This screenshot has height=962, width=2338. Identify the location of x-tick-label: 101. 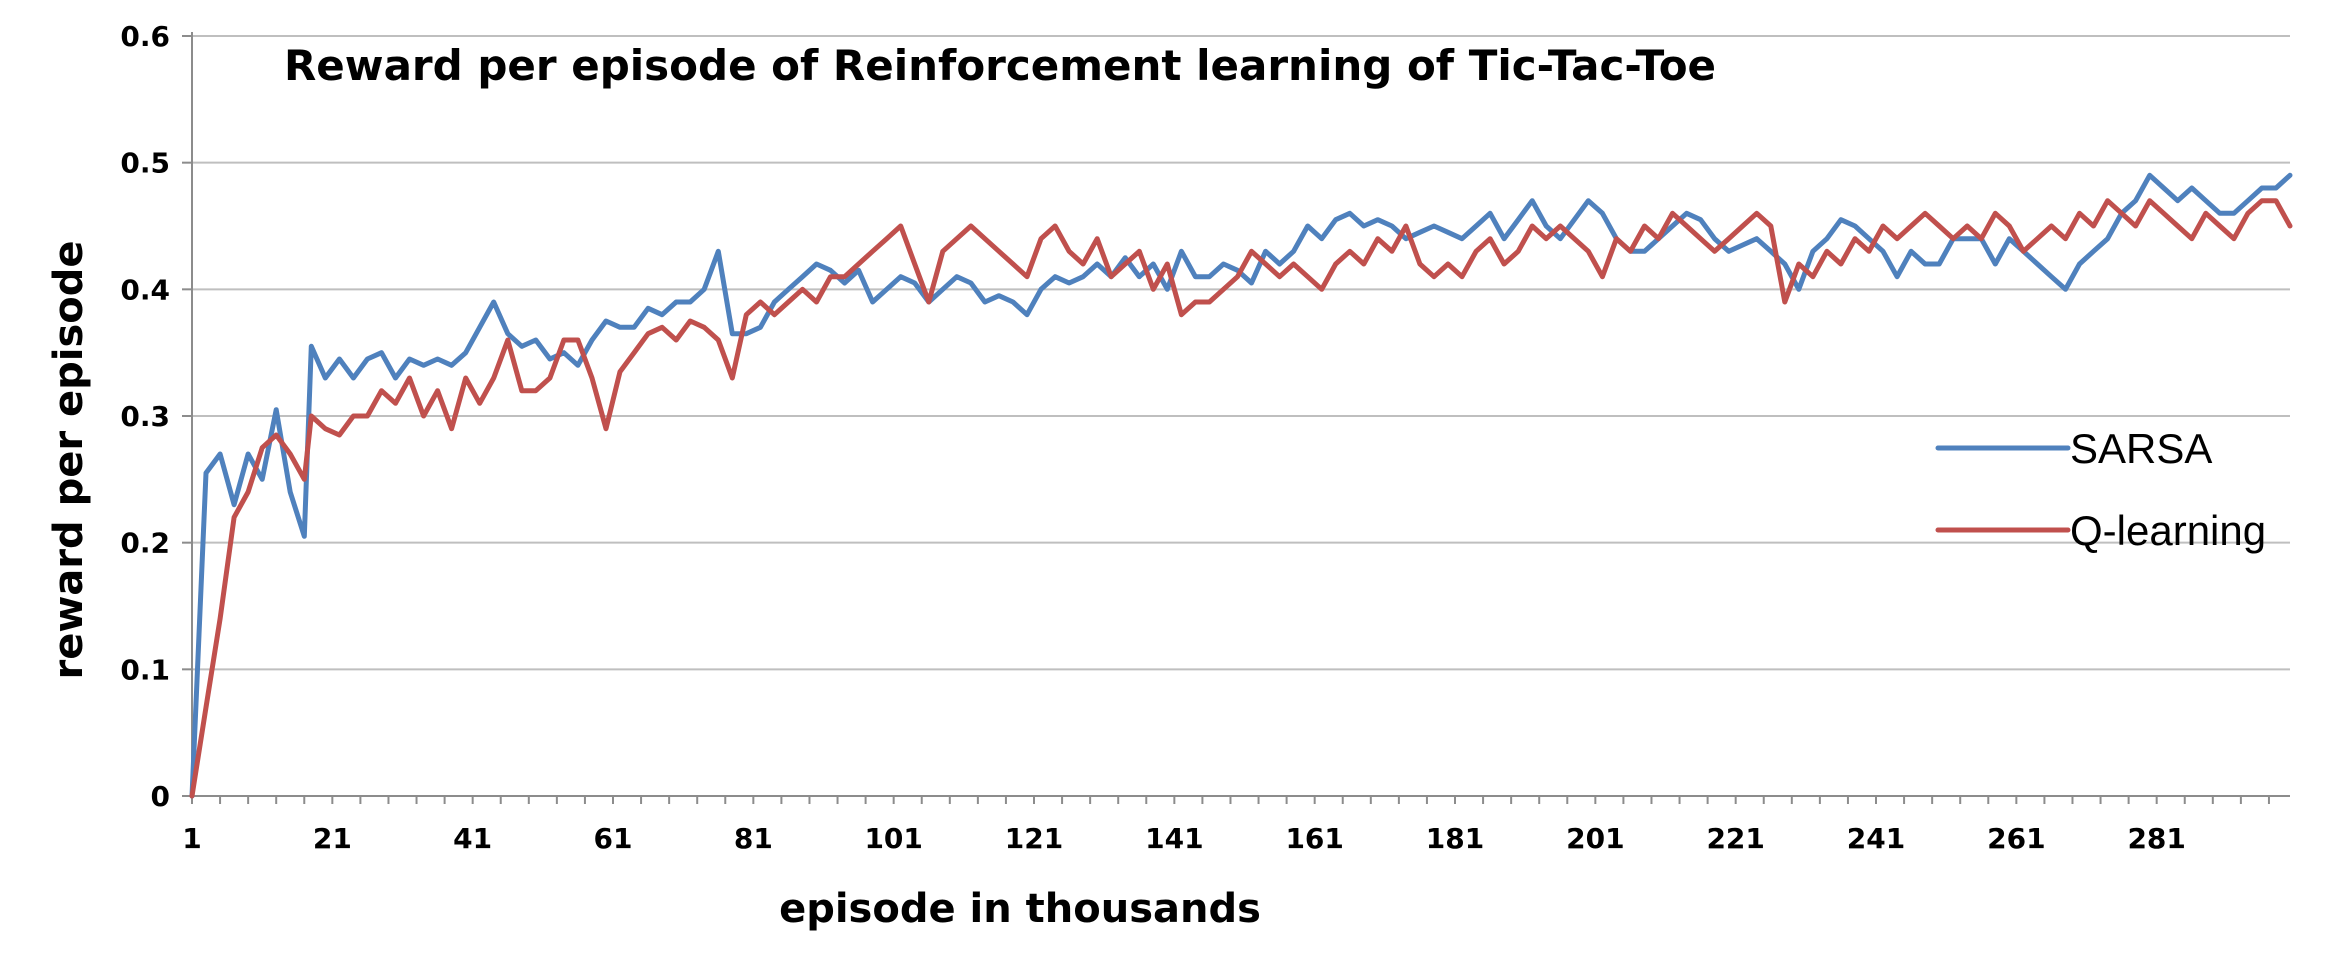
(893, 838).